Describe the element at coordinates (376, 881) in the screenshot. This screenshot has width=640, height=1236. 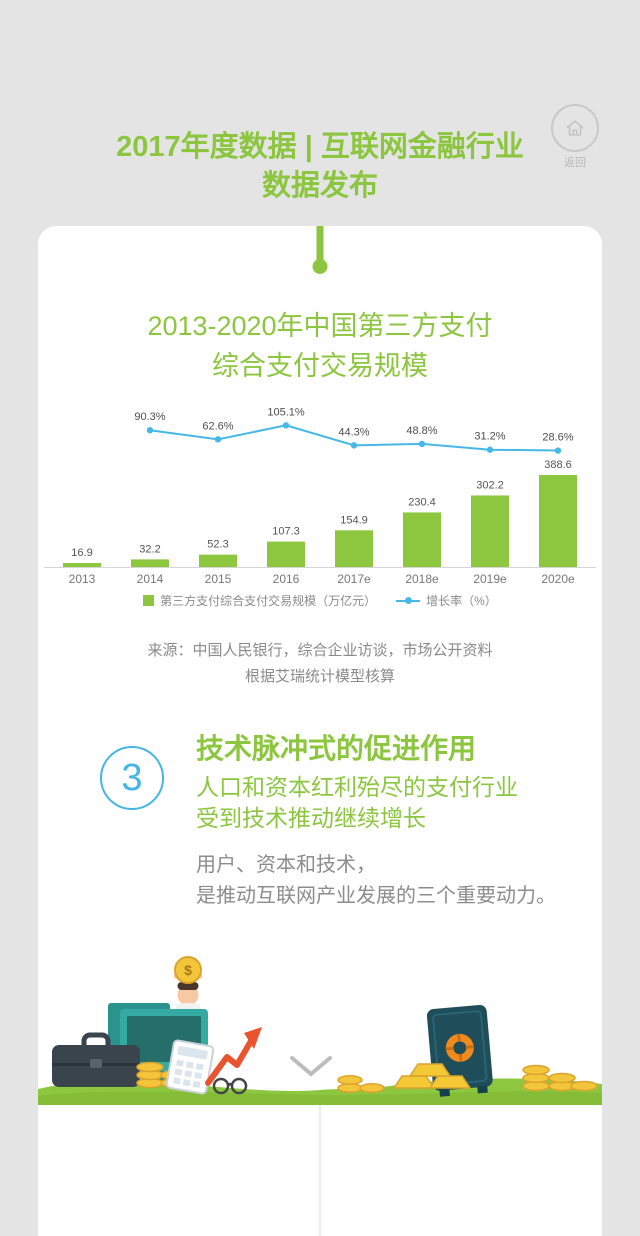
I see `section-body: 用户、资本和技术， 是推动互联网产业发展的三个重要动力。` at that location.